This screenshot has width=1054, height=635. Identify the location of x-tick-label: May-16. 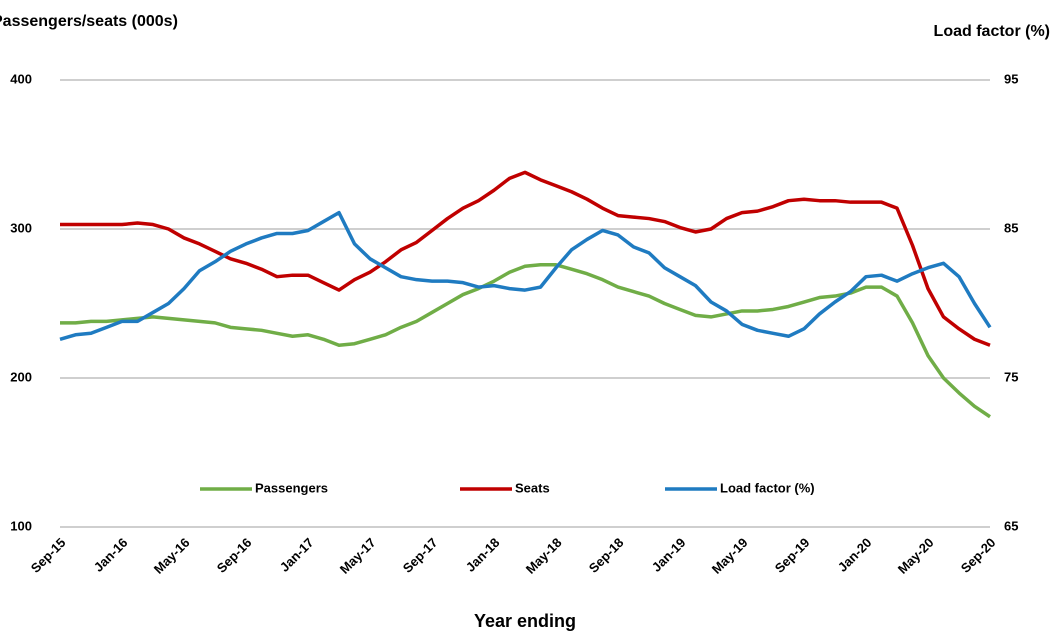
(172, 556).